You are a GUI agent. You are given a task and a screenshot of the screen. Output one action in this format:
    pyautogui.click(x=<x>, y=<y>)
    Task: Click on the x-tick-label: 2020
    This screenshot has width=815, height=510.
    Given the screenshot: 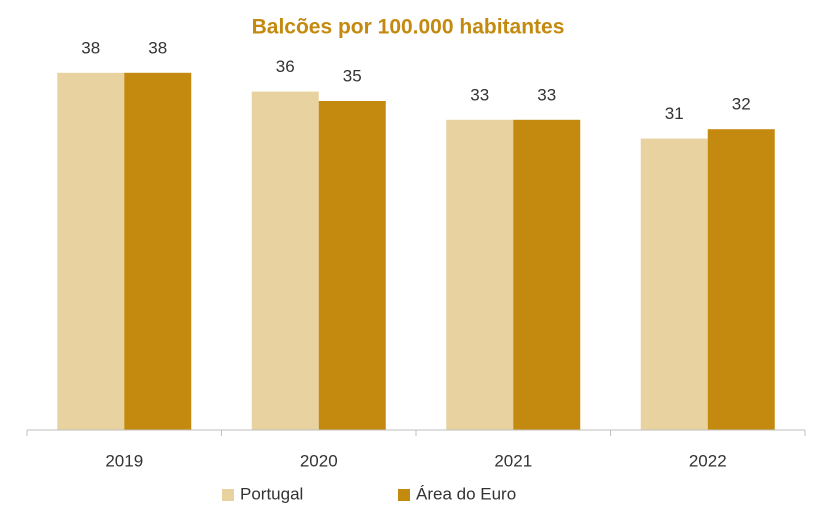 What is the action you would take?
    pyautogui.click(x=319, y=460)
    